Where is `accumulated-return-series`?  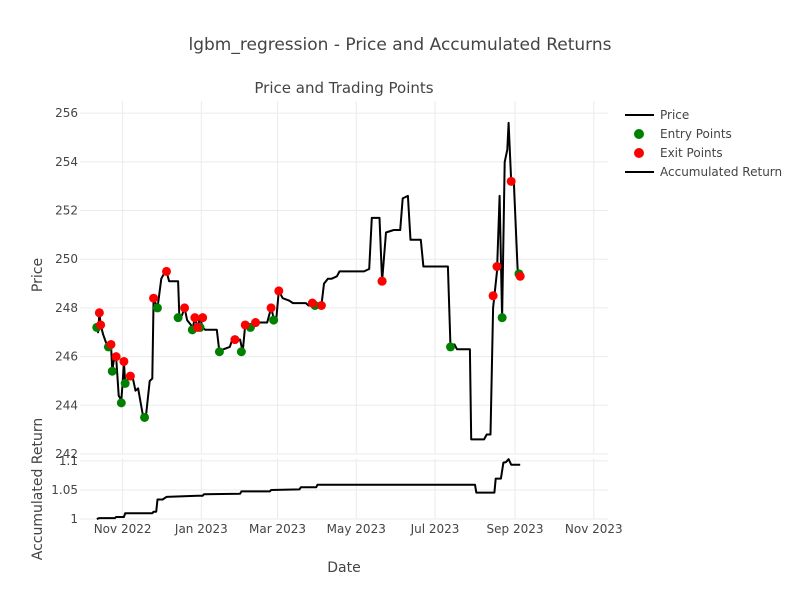 accumulated-return-series is located at coordinates (308, 489).